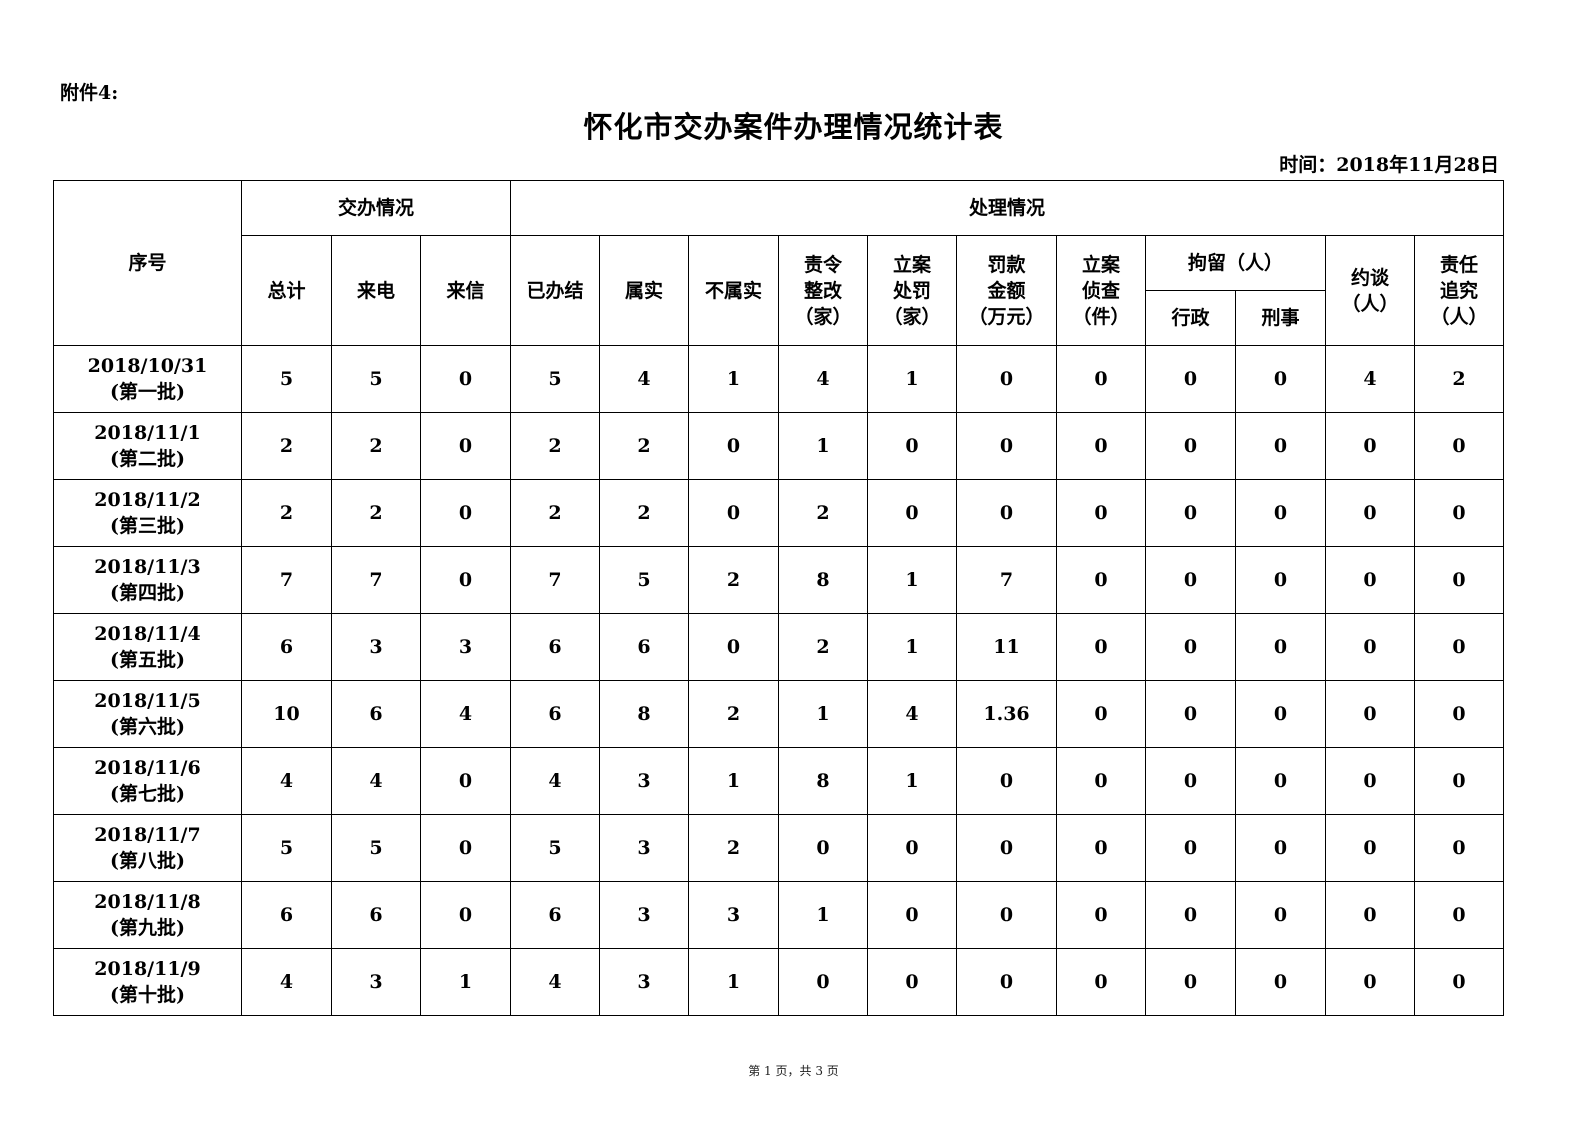 Image resolution: width=1587 pixels, height=1122 pixels. Describe the element at coordinates (1006, 714) in the screenshot. I see `table-cell: 1.36` at that location.